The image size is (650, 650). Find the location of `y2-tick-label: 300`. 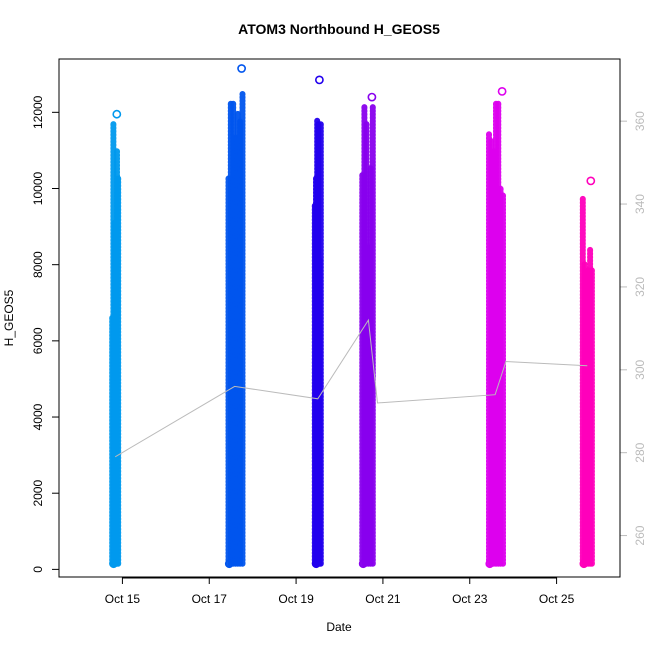

y2-tick-label: 300 is located at coordinates (640, 369).